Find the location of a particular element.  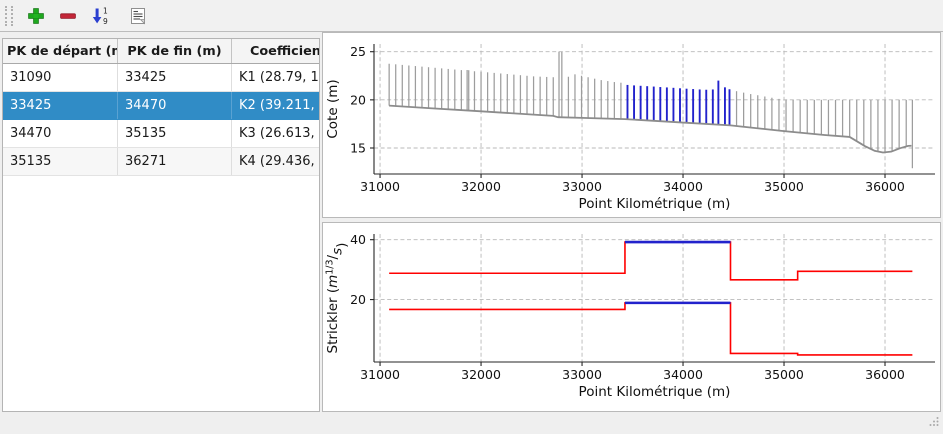

svg-text: 9 is located at coordinates (105, 21).